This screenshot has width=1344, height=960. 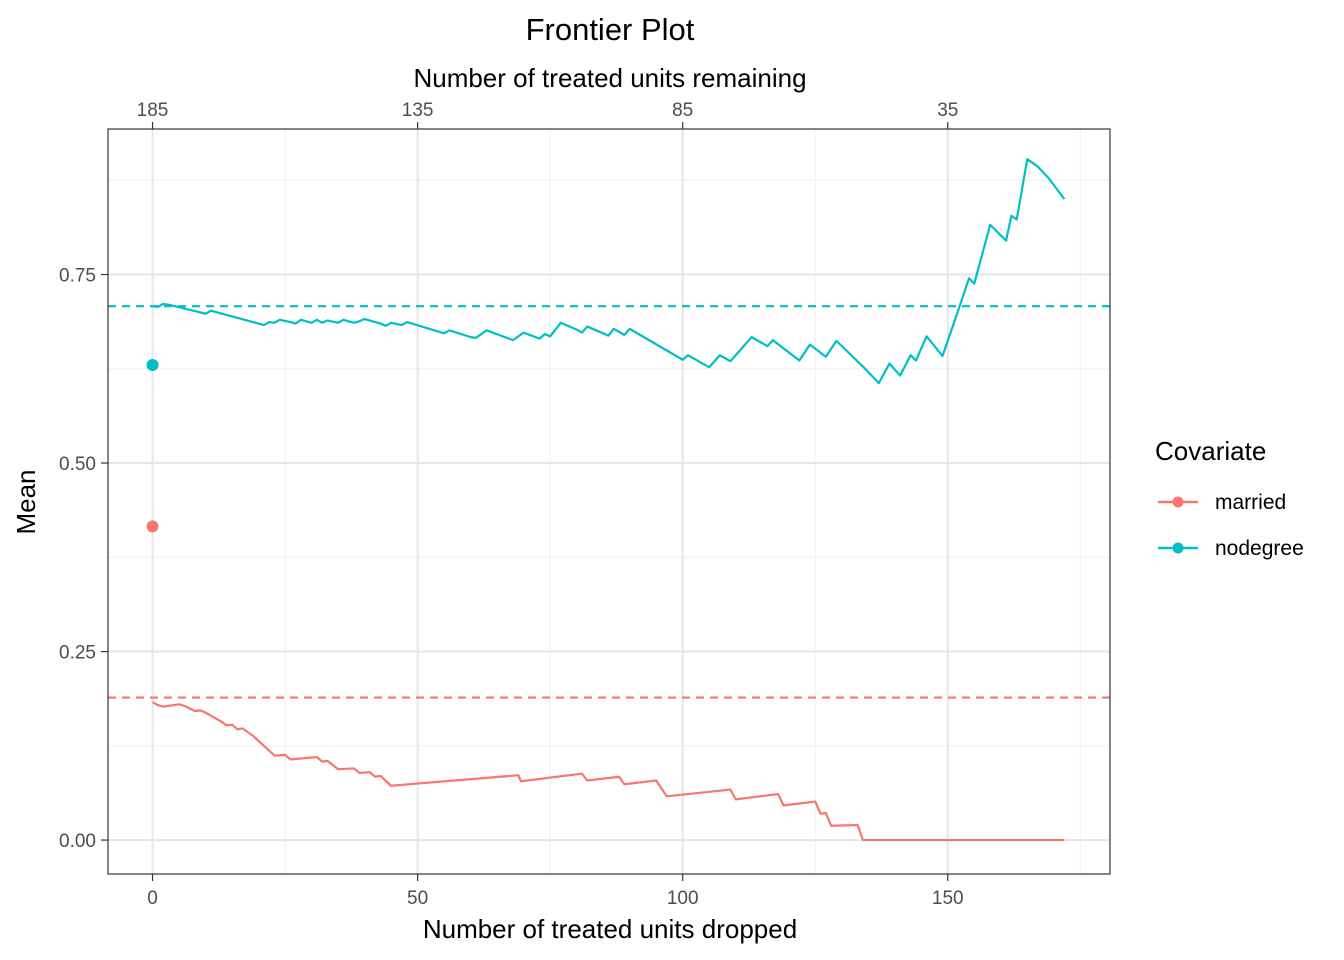 I want to click on x-axis-ticks: 0 50 100 150, so click(x=555, y=891).